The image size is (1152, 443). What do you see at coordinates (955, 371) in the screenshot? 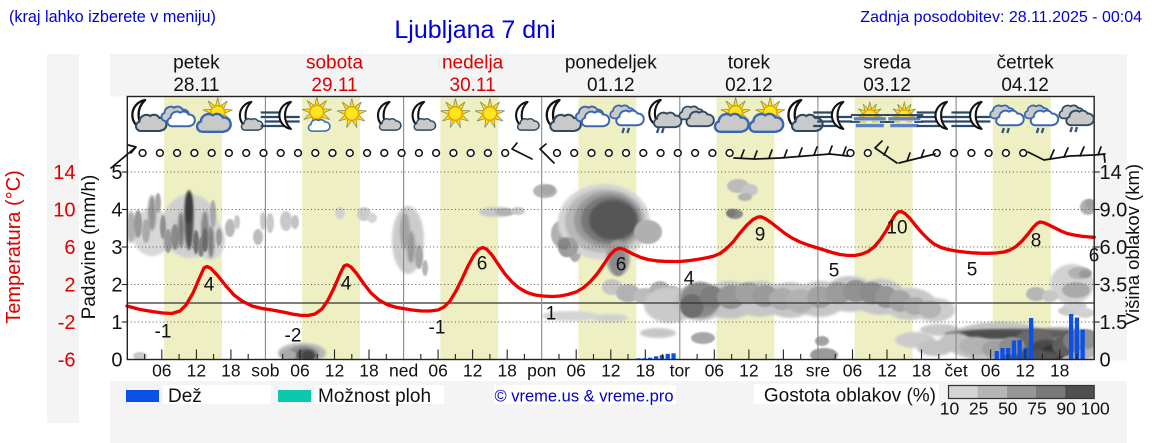
I see `svg-text: čet` at bounding box center [955, 371].